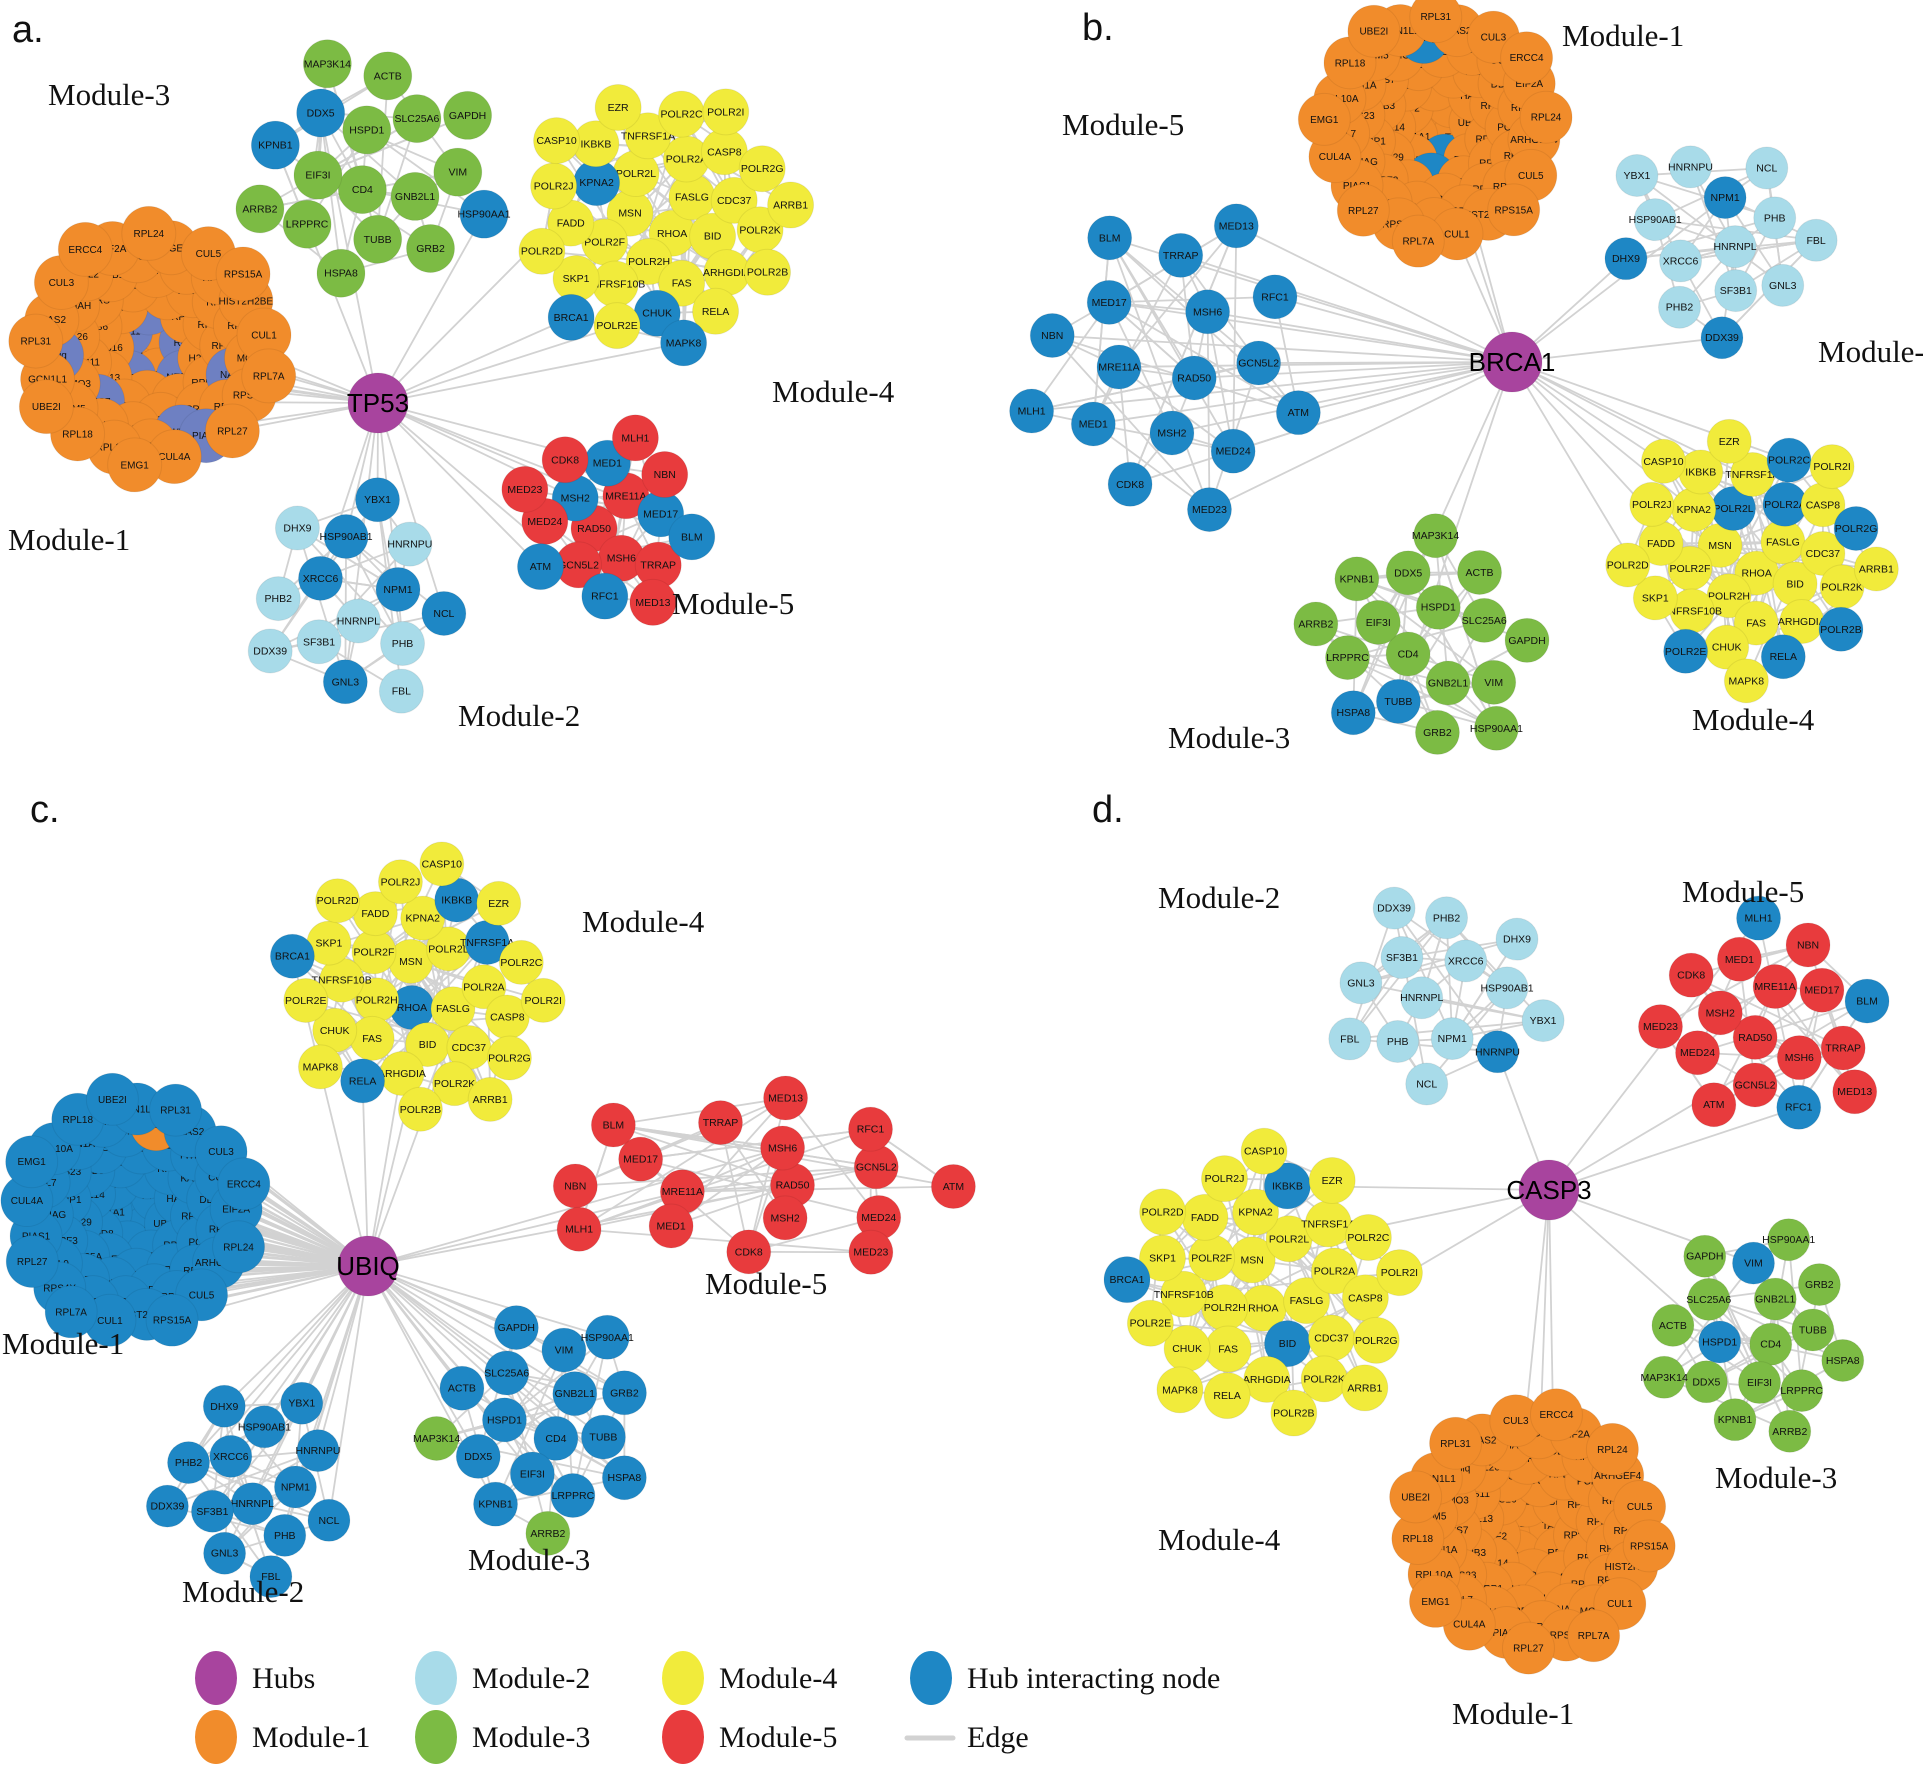 This screenshot has height=1775, width=1923. Describe the element at coordinates (368, 1266) in the screenshot. I see `hub-node-UBIQ` at that location.